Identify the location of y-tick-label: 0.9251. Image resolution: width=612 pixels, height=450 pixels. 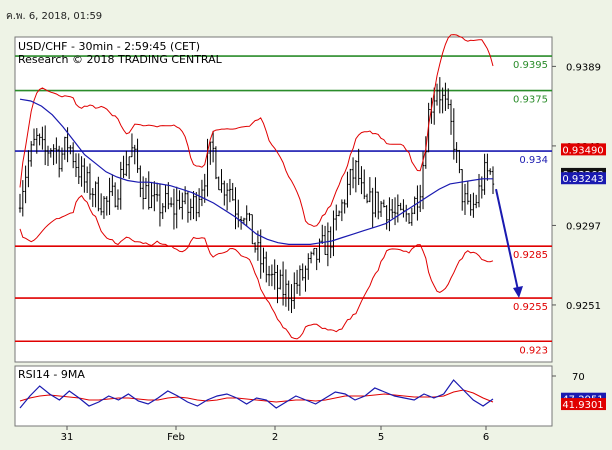
(583, 306).